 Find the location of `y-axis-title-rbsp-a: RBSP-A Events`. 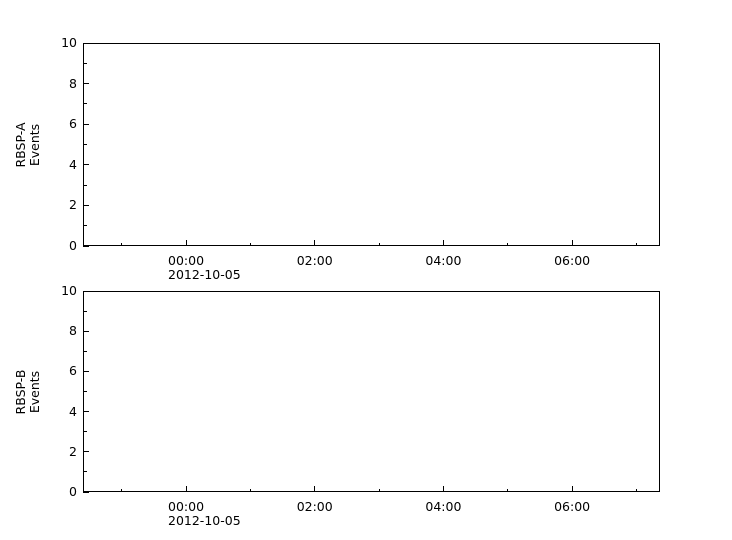

y-axis-title-rbsp-a: RBSP-A Events is located at coordinates (27, 145).